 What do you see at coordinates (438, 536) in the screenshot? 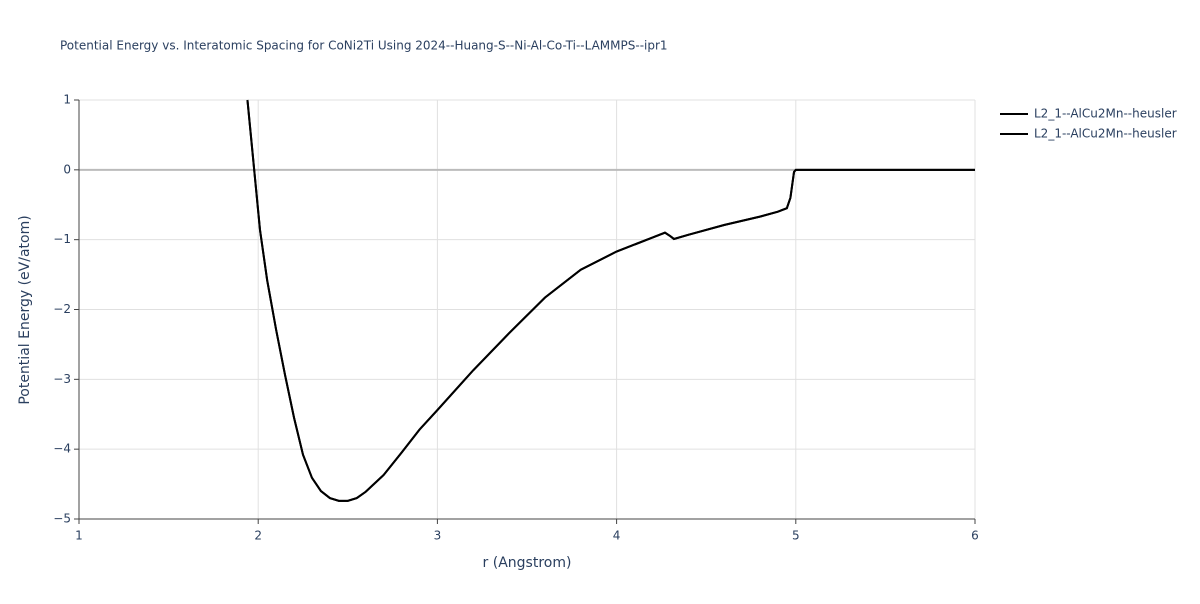
I see `x-tick-label: 3` at bounding box center [438, 536].